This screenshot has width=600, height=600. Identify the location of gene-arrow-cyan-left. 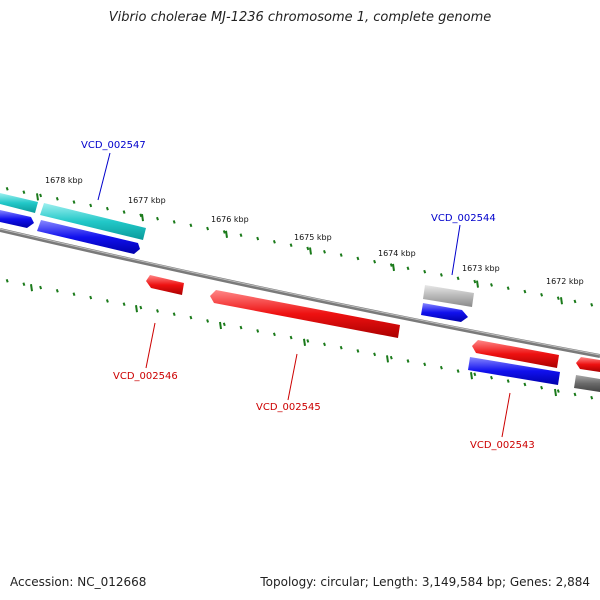
(19, 203).